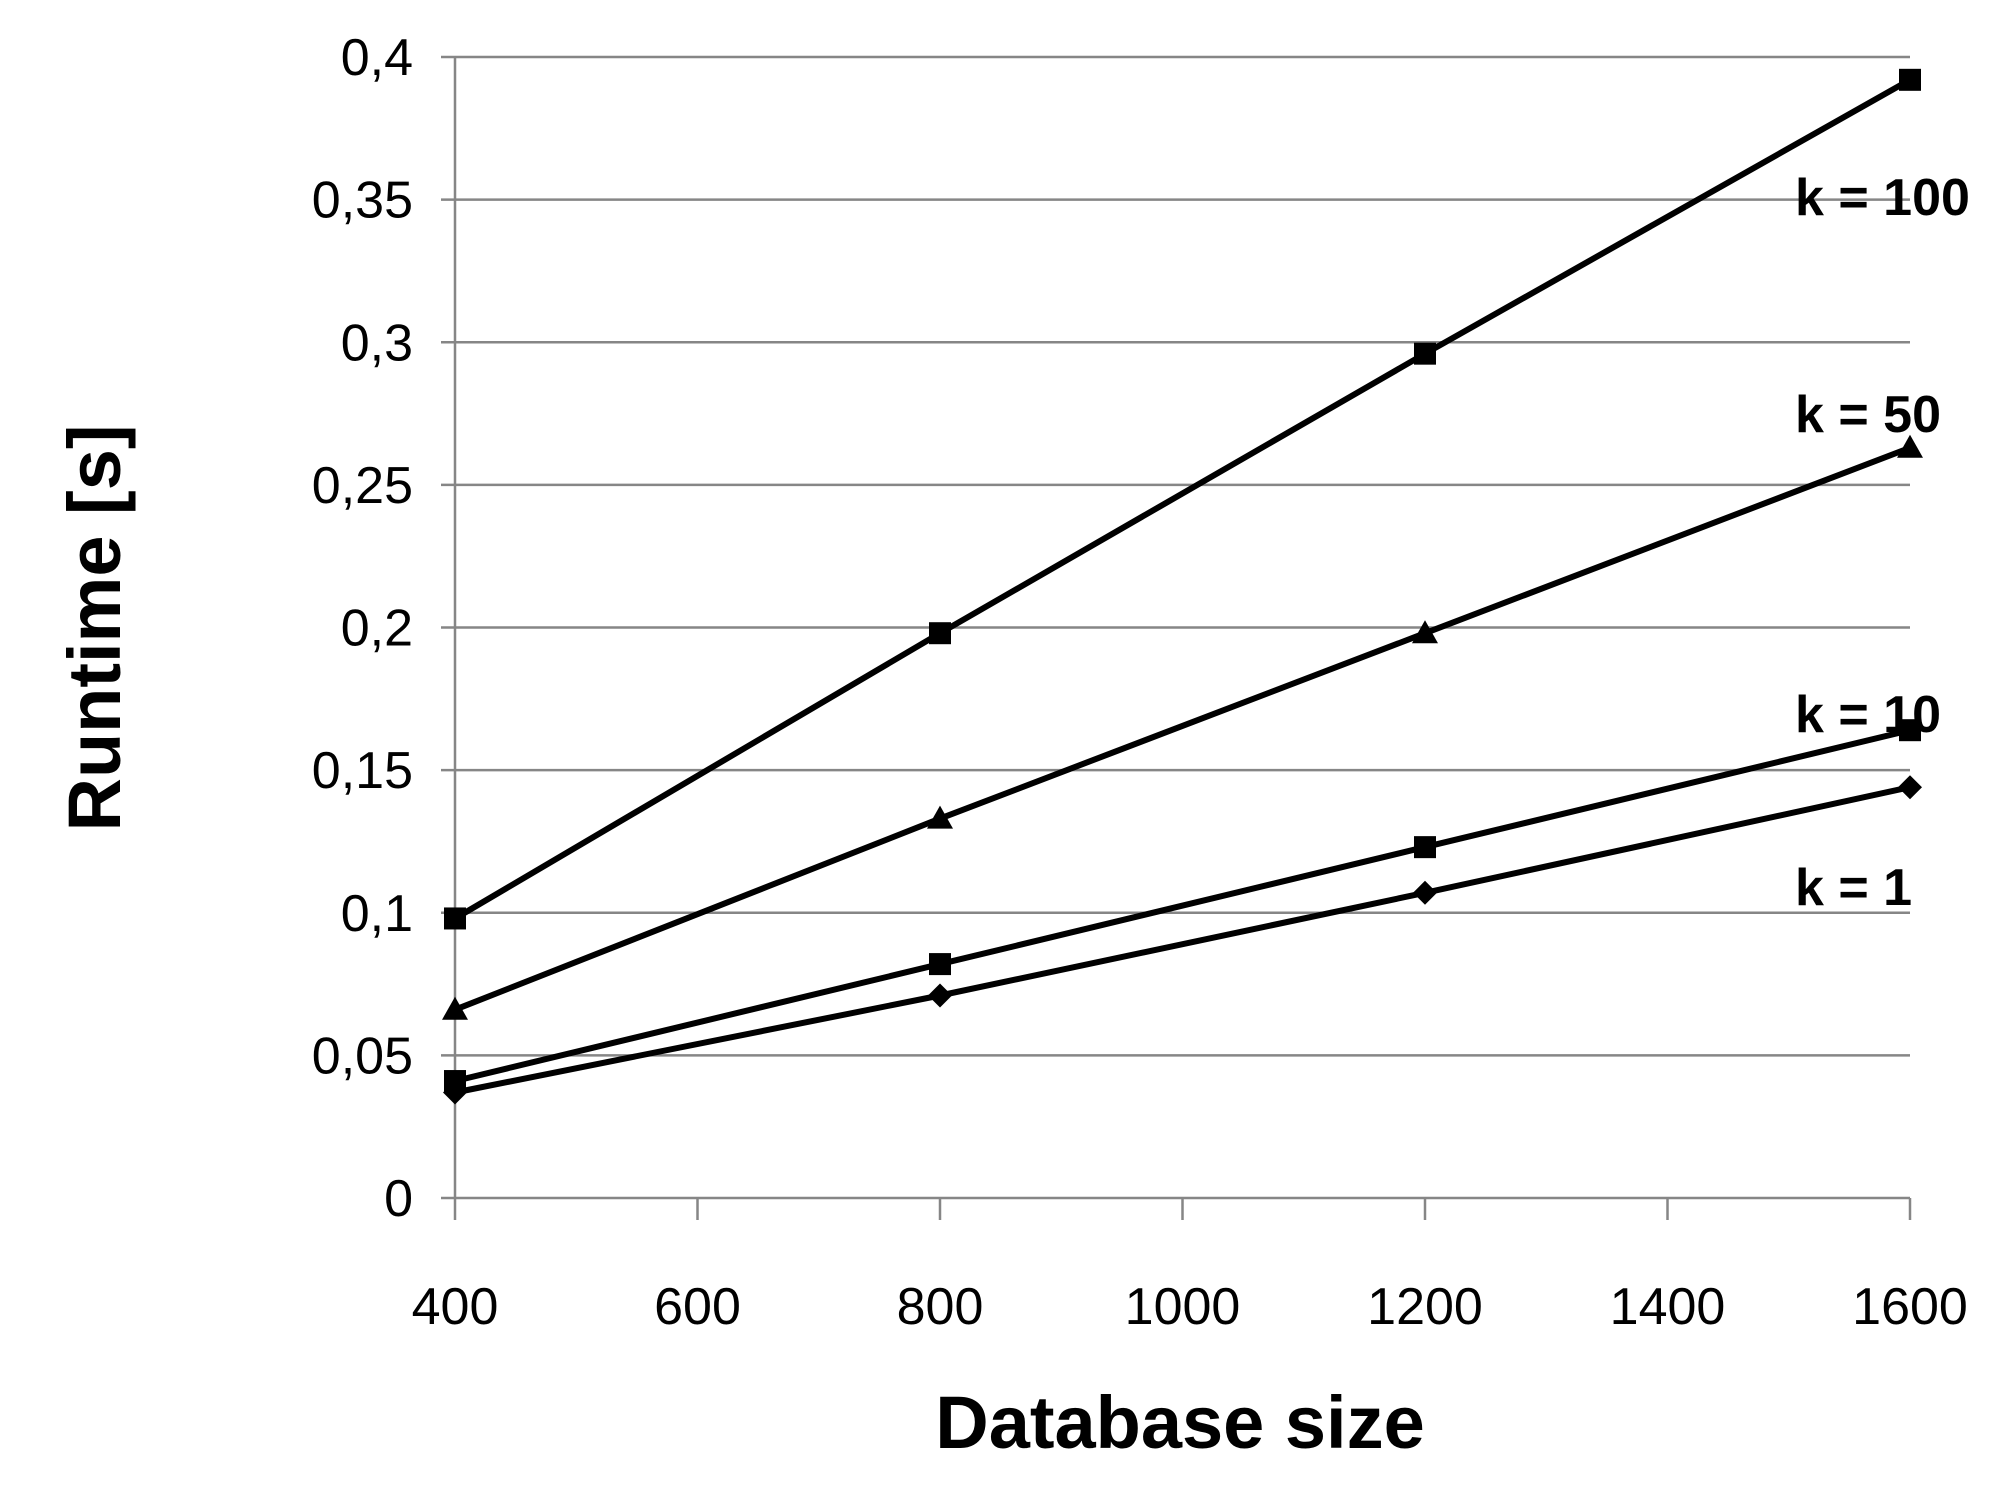 Image resolution: width=2015 pixels, height=1502 pixels. Describe the element at coordinates (362, 771) in the screenshot. I see `y-tick-label: 0,15` at that location.